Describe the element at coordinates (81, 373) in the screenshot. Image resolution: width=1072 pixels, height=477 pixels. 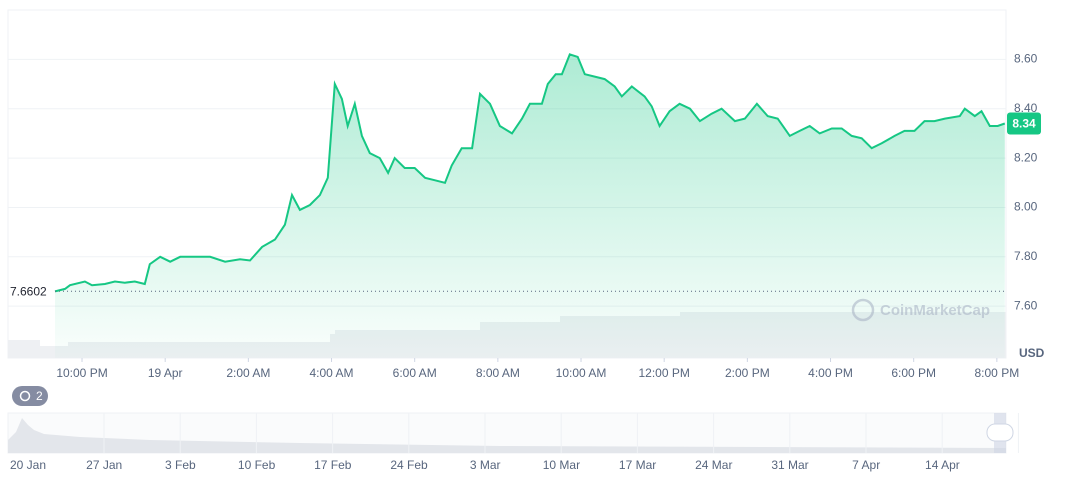
I see `x-tick-label: 10:00 PM` at that location.